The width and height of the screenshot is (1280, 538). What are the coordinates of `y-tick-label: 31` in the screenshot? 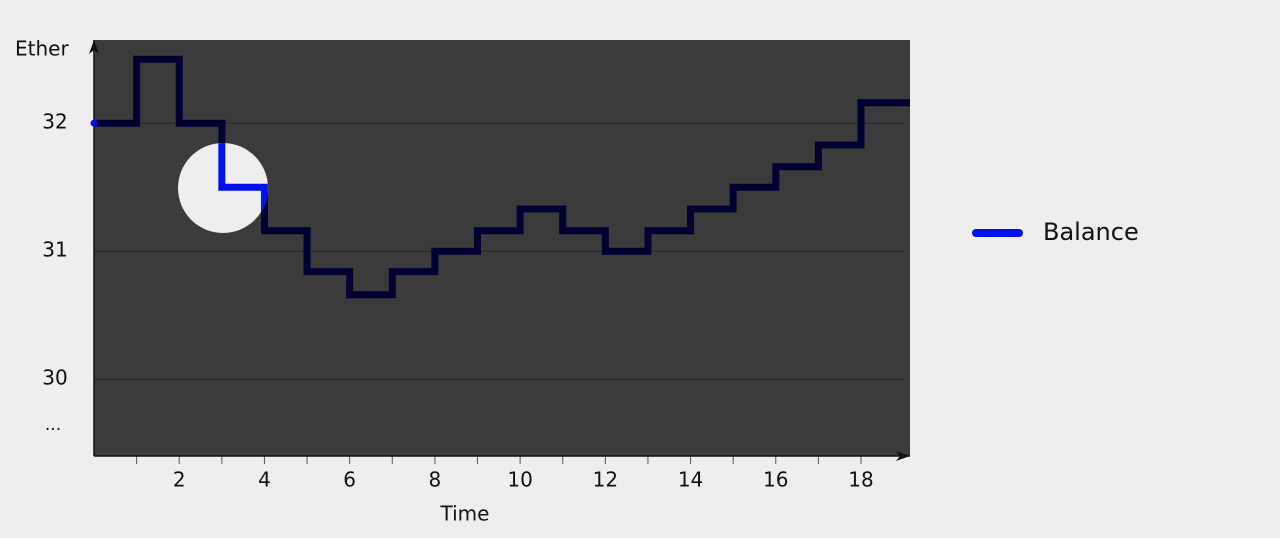 It's located at (54, 250).